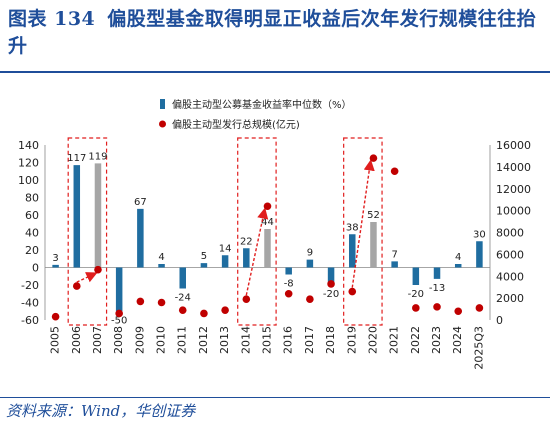 This screenshot has height=431, width=550. Describe the element at coordinates (76, 158) in the screenshot. I see `bar-value-label: 117` at that location.